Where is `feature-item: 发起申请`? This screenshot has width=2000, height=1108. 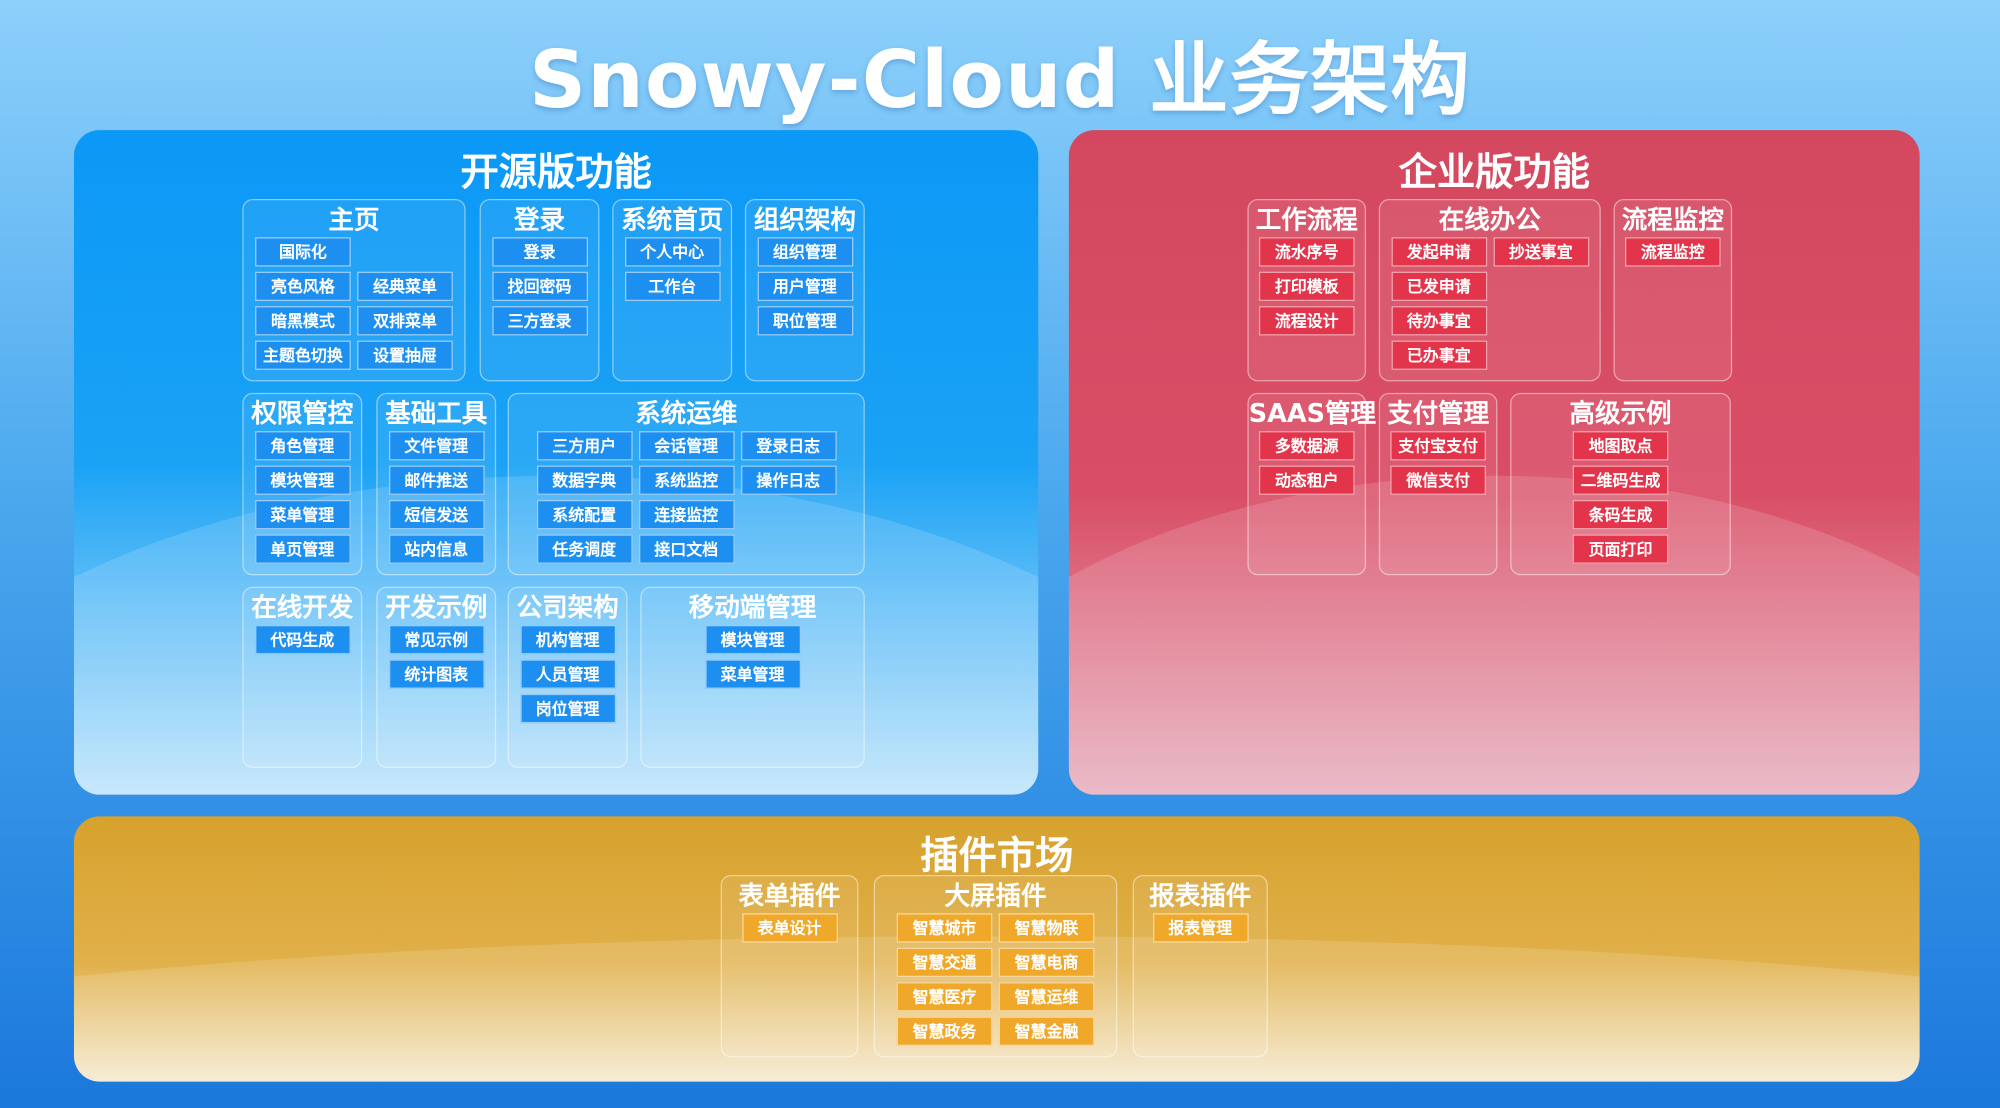
feature-item: 发起申请 is located at coordinates (1438, 252).